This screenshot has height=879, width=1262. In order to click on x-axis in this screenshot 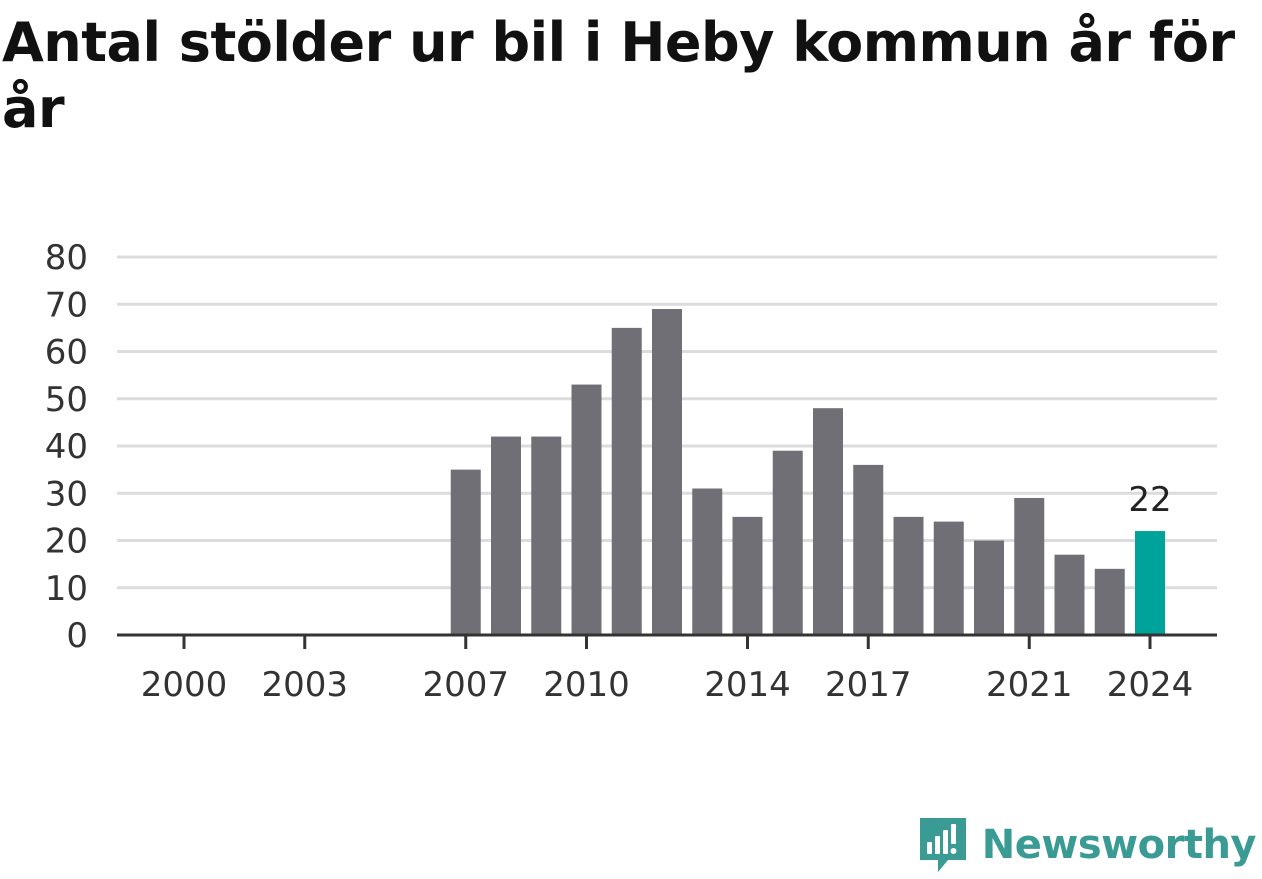, I will do `click(667, 641)`.